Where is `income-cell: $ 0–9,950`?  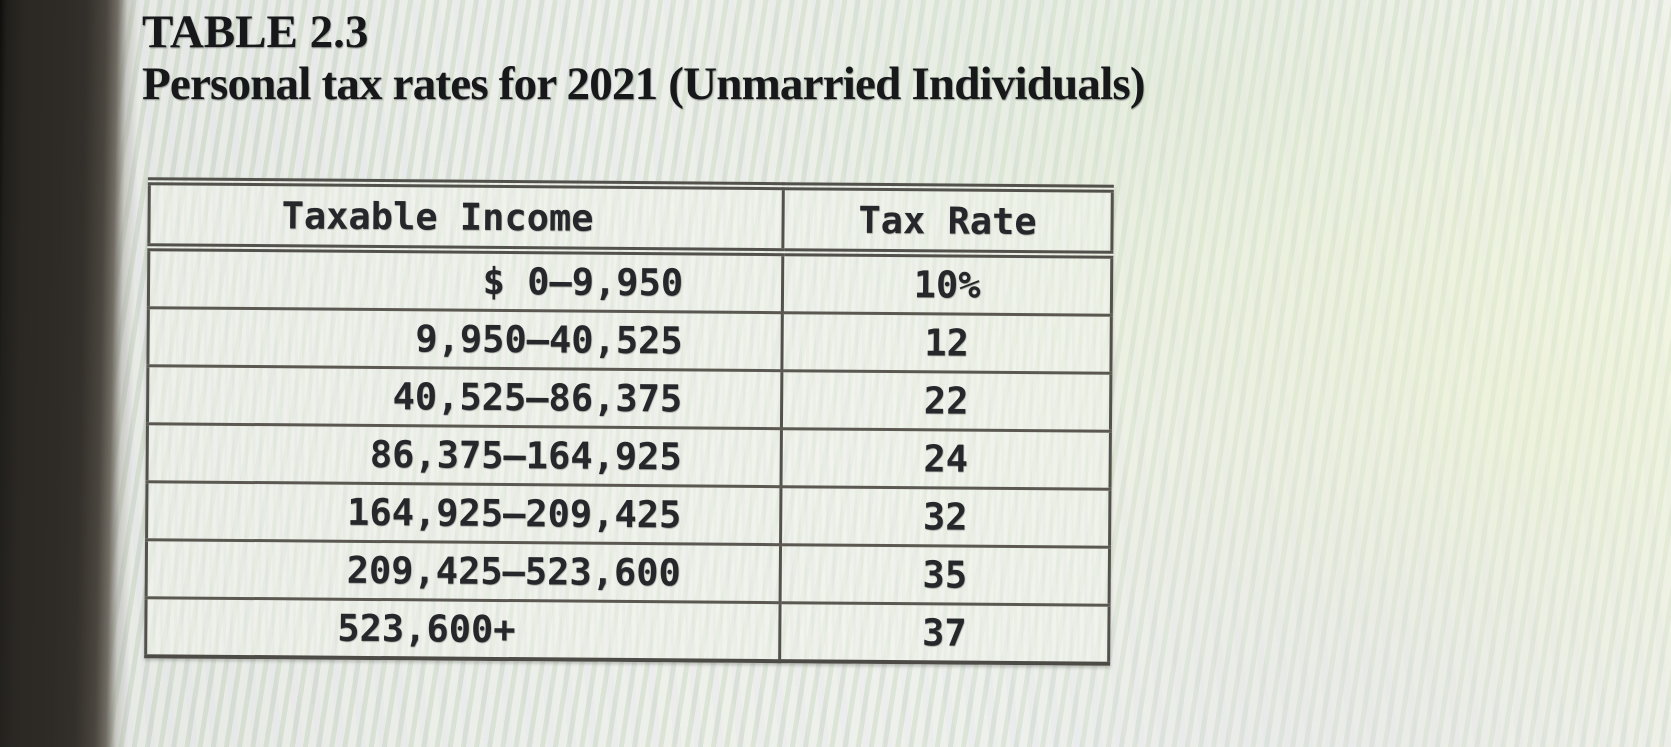
income-cell: $ 0–9,950 is located at coordinates (465, 280).